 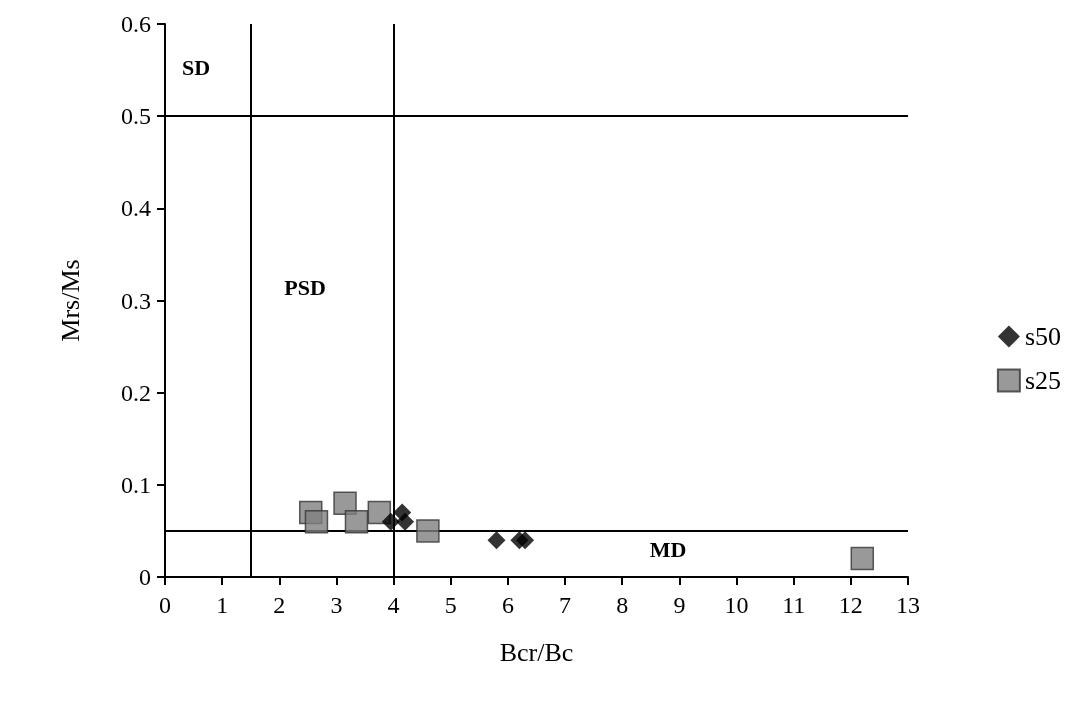 What do you see at coordinates (507, 605) in the screenshot?
I see `x-tick-label: 6` at bounding box center [507, 605].